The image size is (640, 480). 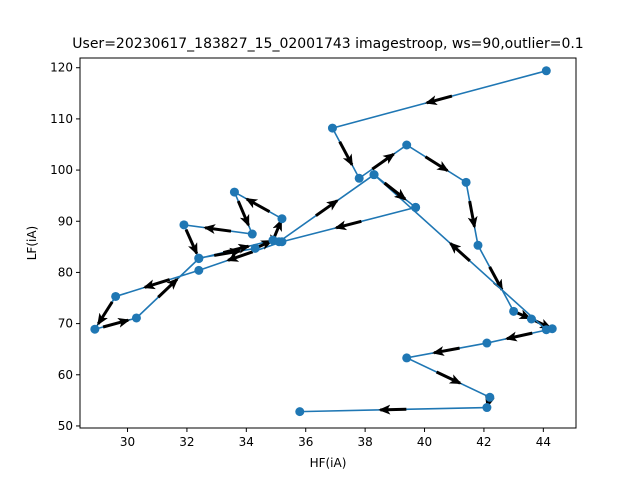 What do you see at coordinates (127, 442) in the screenshot?
I see `x-tick-label: 30` at bounding box center [127, 442].